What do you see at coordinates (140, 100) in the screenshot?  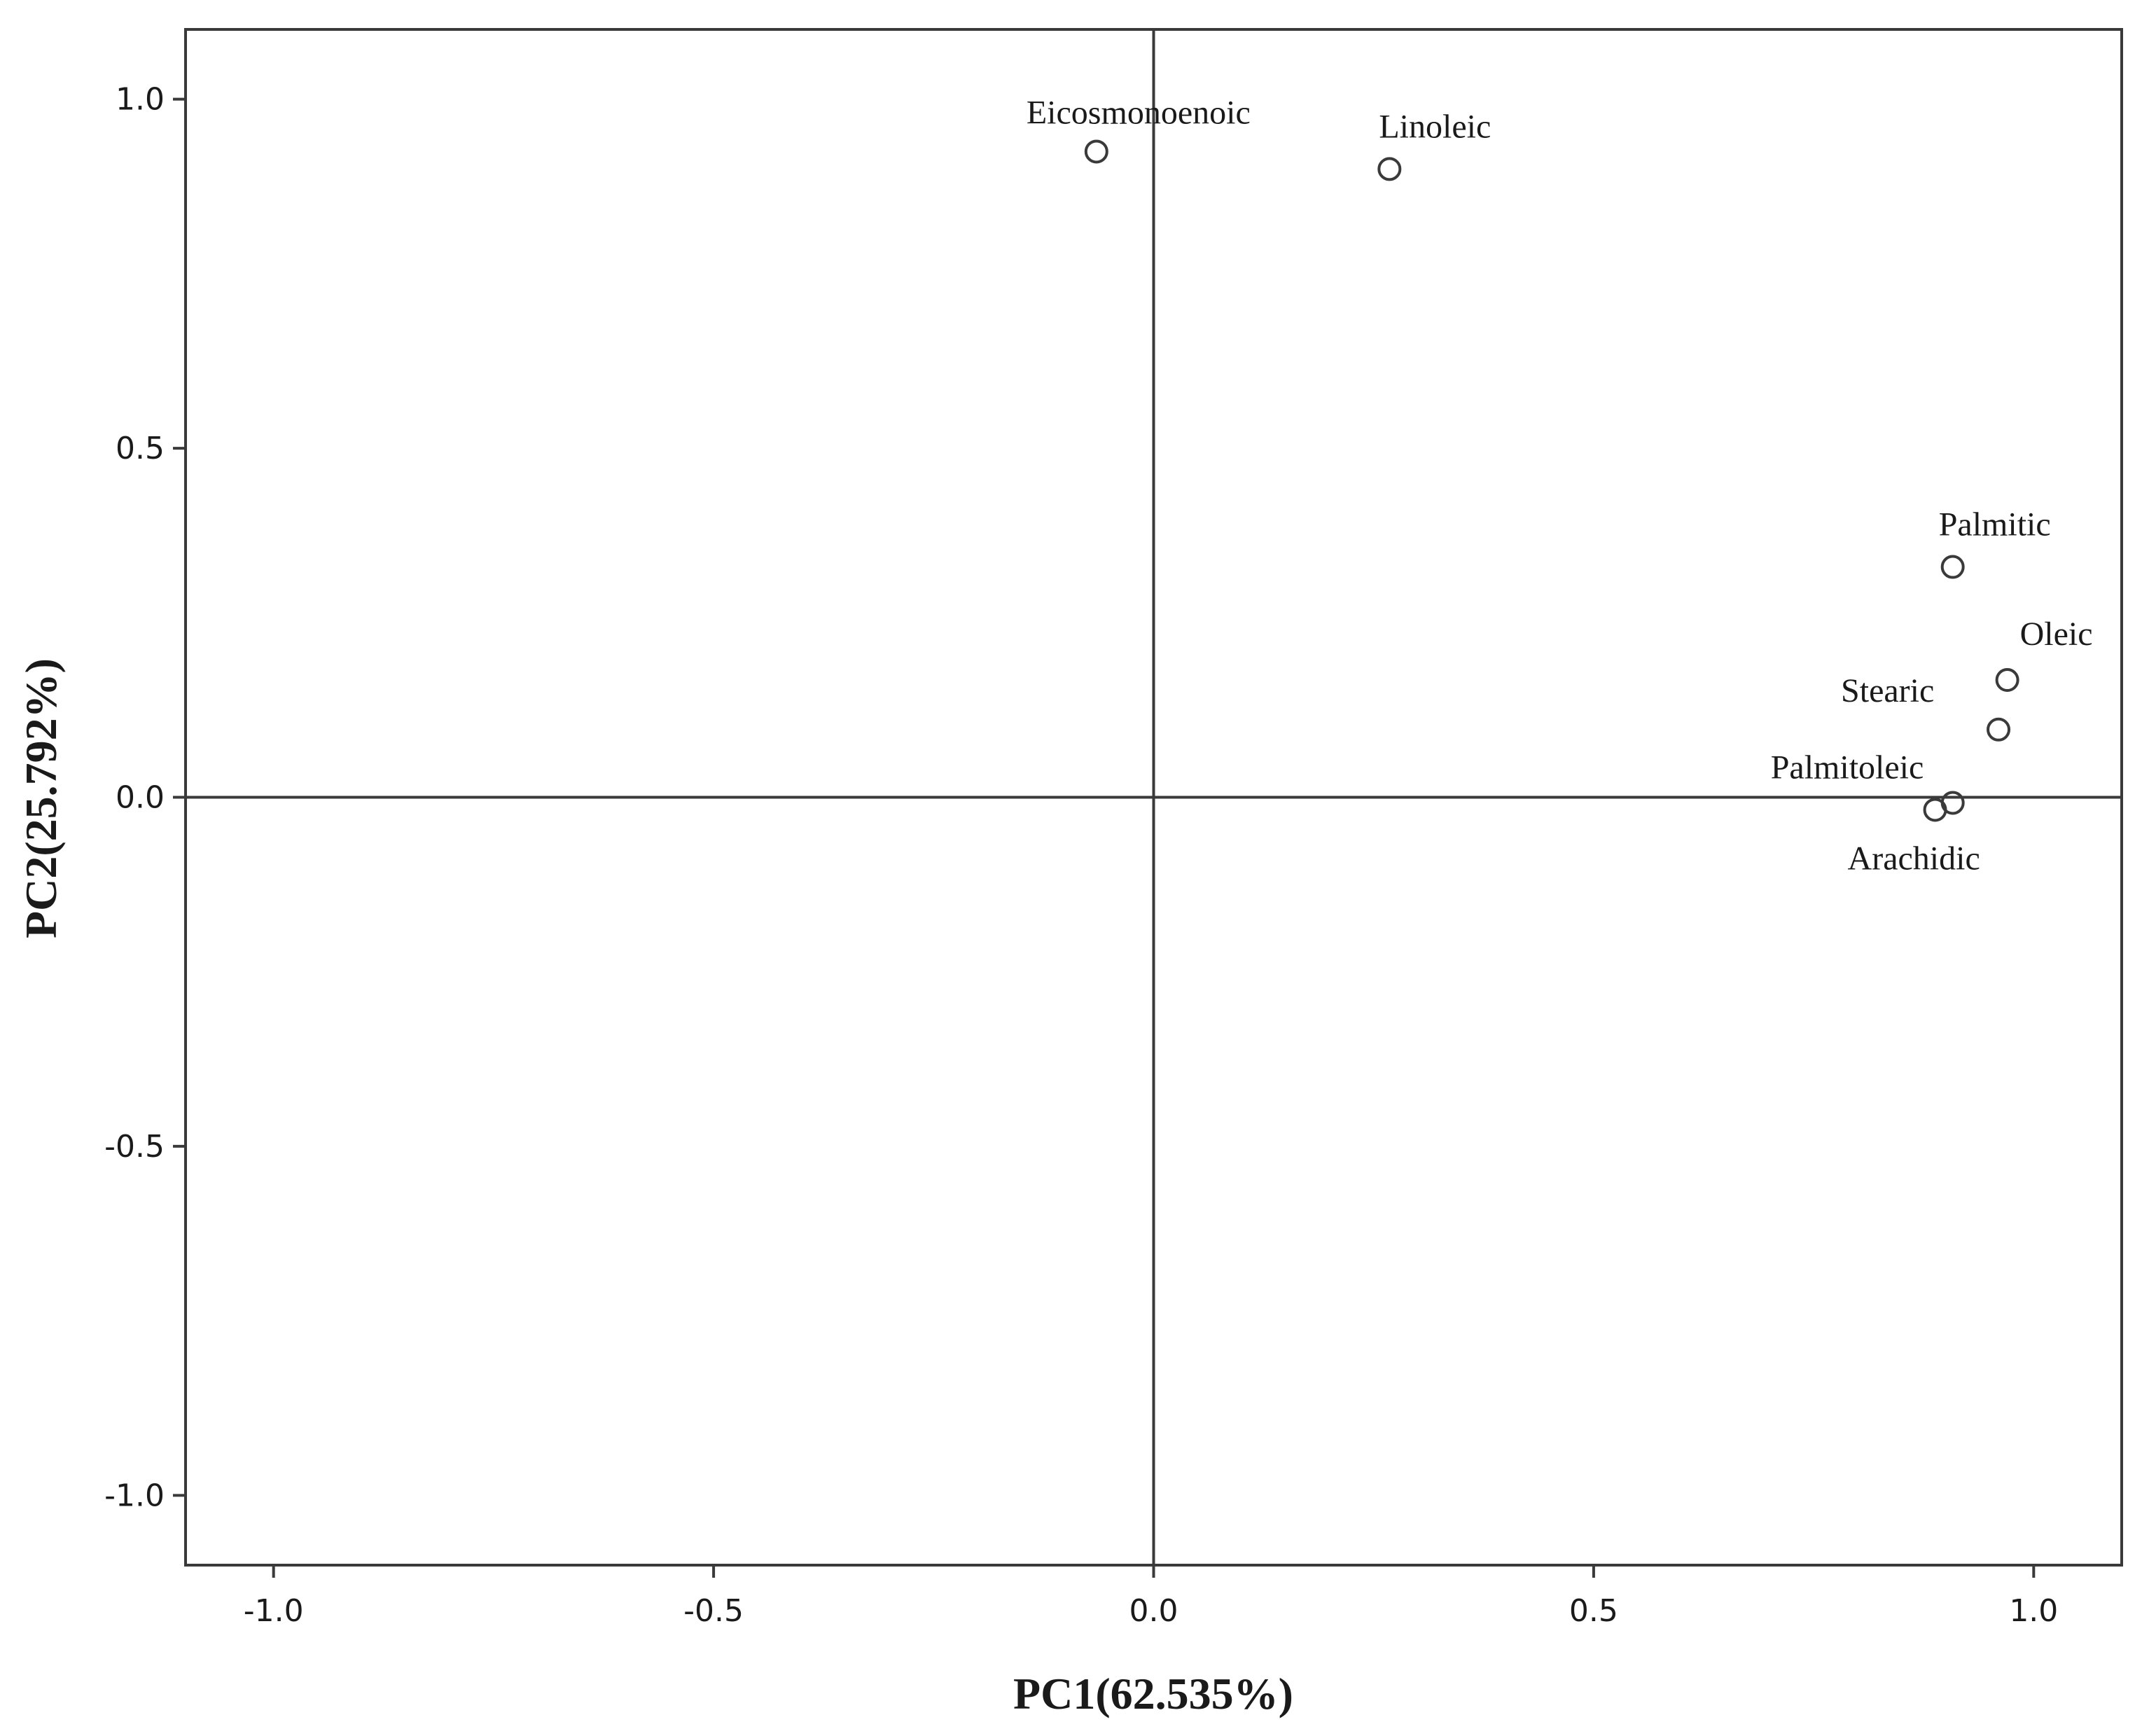 I see `y-tick-label: 1.0` at bounding box center [140, 100].